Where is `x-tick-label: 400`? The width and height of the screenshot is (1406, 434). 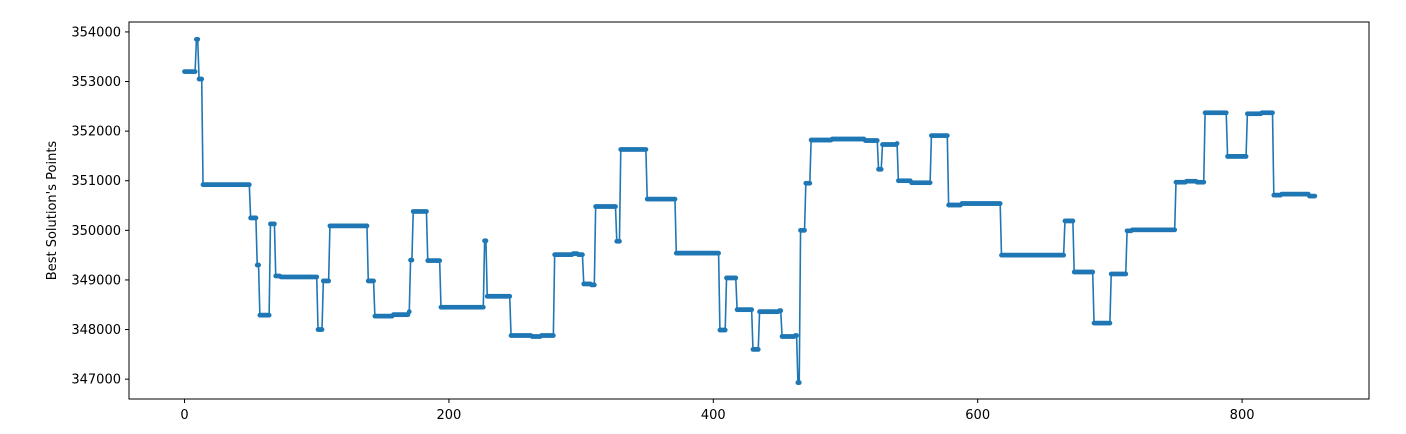 x-tick-label: 400 is located at coordinates (713, 415).